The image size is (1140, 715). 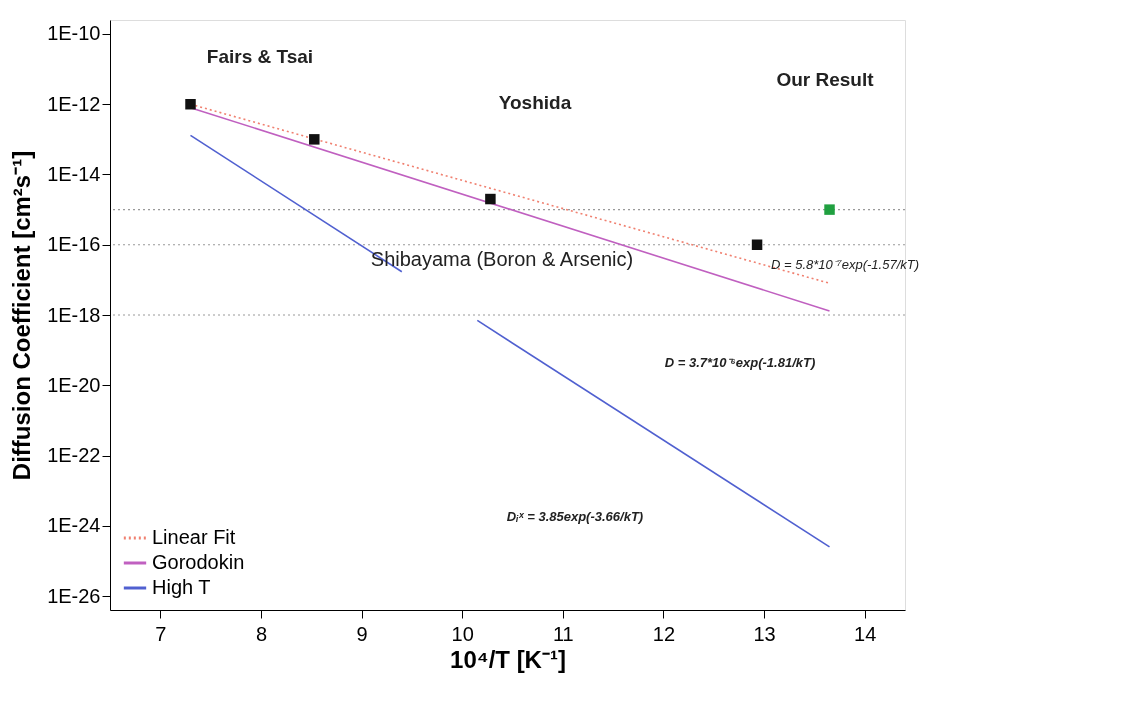 What do you see at coordinates (362, 633) in the screenshot?
I see `x-tick-label: 9` at bounding box center [362, 633].